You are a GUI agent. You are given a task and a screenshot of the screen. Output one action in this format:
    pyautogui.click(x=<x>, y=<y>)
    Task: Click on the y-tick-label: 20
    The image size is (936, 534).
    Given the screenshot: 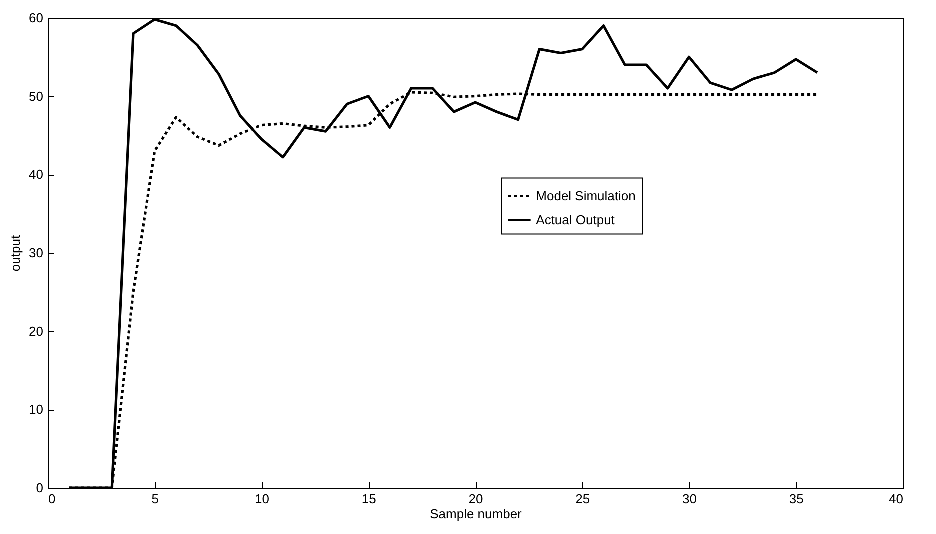 What is the action you would take?
    pyautogui.click(x=36, y=331)
    